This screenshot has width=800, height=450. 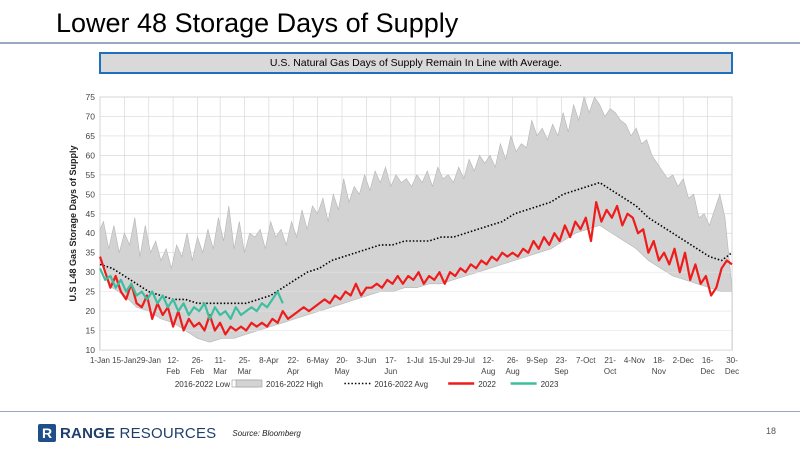 I want to click on y-tick-label: 40, so click(x=91, y=233).